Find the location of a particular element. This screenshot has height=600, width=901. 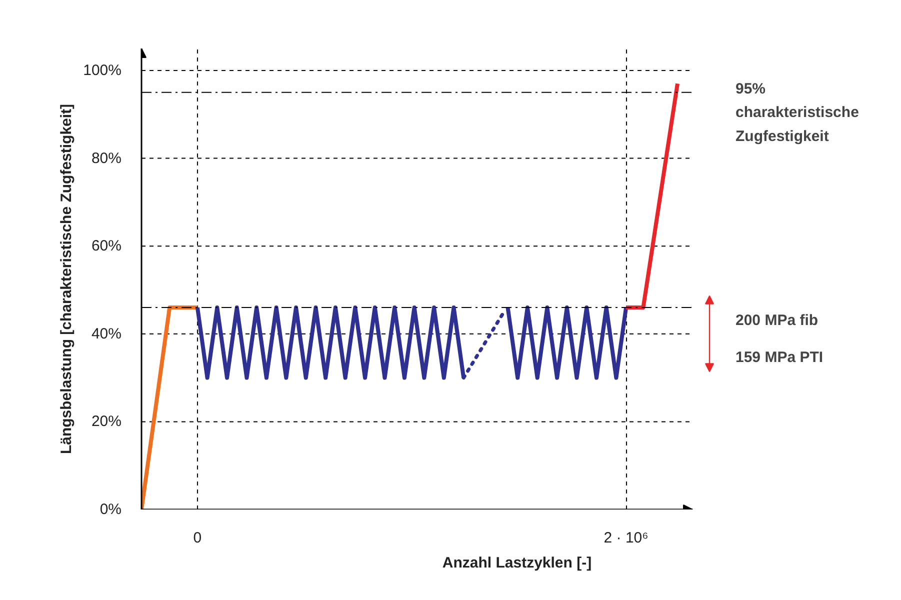

y-tick-label: 60% is located at coordinates (106, 246).